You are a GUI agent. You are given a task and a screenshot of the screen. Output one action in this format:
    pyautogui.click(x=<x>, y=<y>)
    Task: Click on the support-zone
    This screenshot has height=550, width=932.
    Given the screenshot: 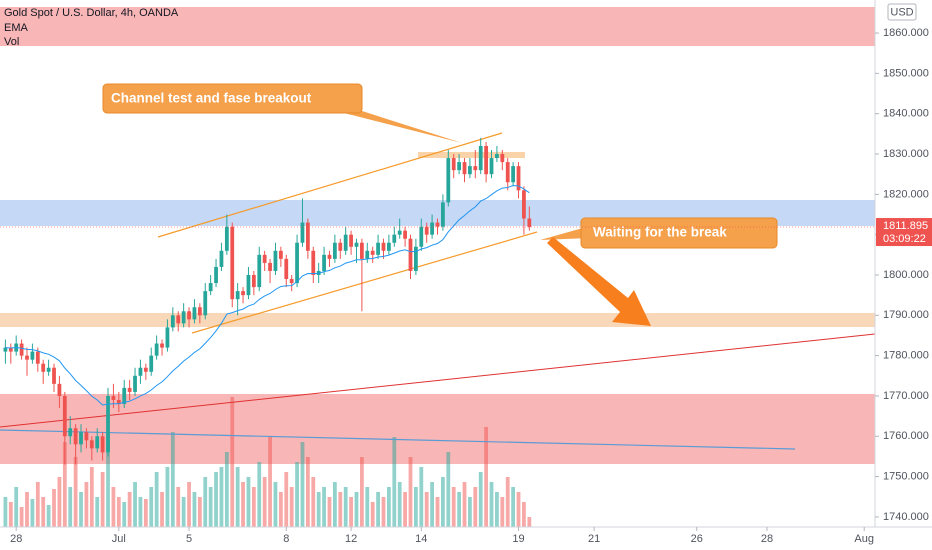 What is the action you would take?
    pyautogui.click(x=437, y=320)
    